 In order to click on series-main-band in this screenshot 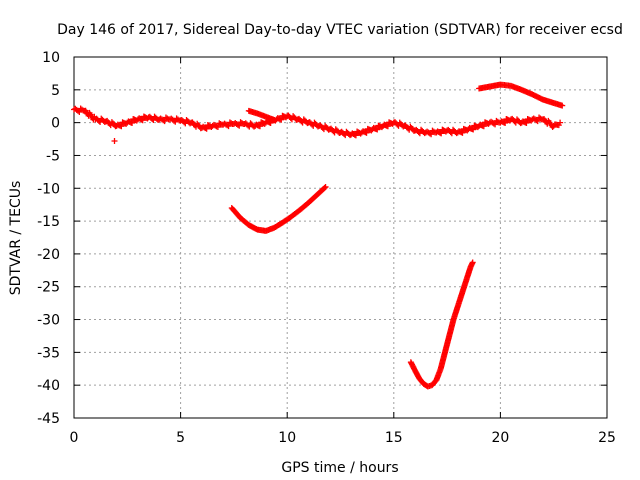, I will do `click(317, 122)`.